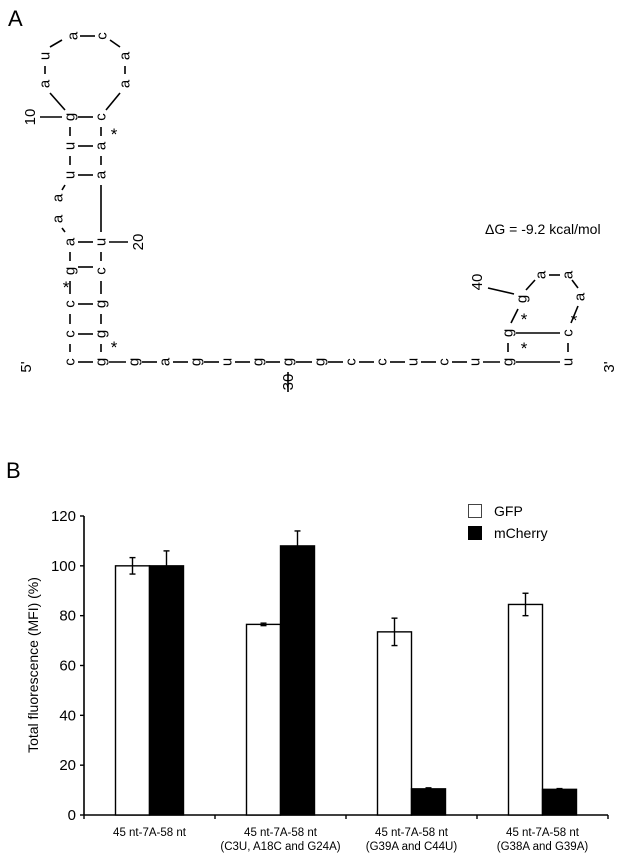 This screenshot has height=856, width=622. I want to click on legend-item-gfp: GFP, so click(508, 511).